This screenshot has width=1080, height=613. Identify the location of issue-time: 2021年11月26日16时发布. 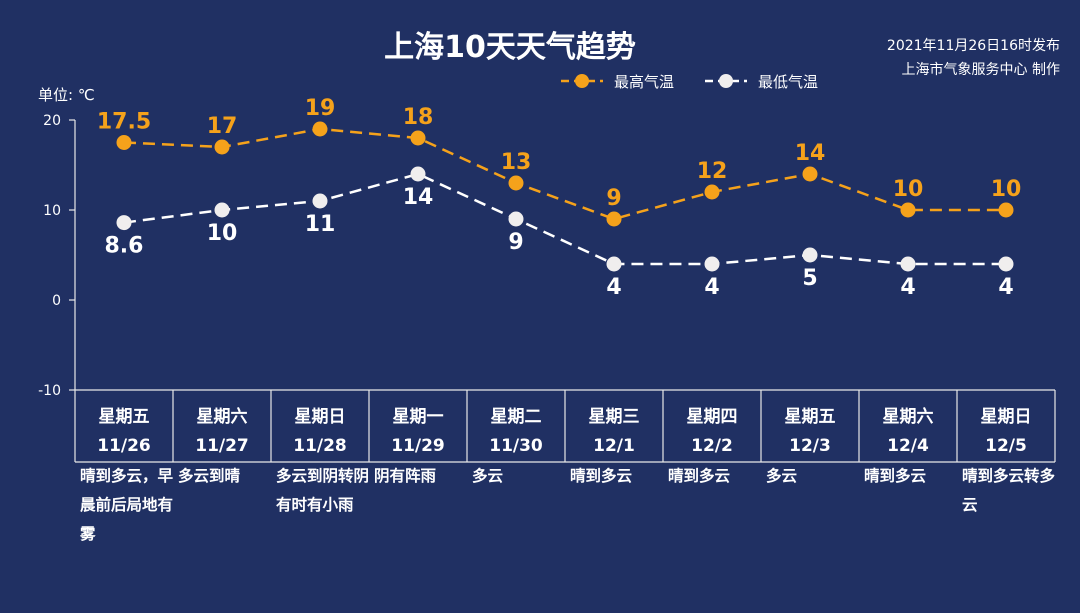
(973, 46).